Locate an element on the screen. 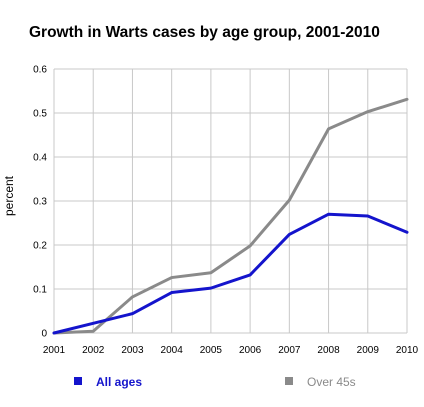 The image size is (424, 407). y-tick-labels: 0 0.1 0.2 0.3 0.4 0.5 0.6 is located at coordinates (40, 202).